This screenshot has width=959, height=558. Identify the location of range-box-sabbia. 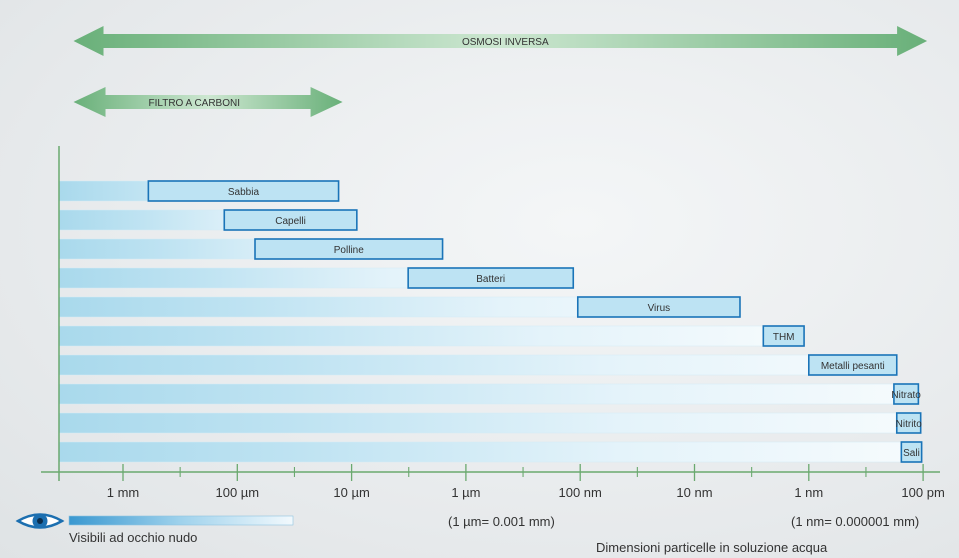
(243, 191).